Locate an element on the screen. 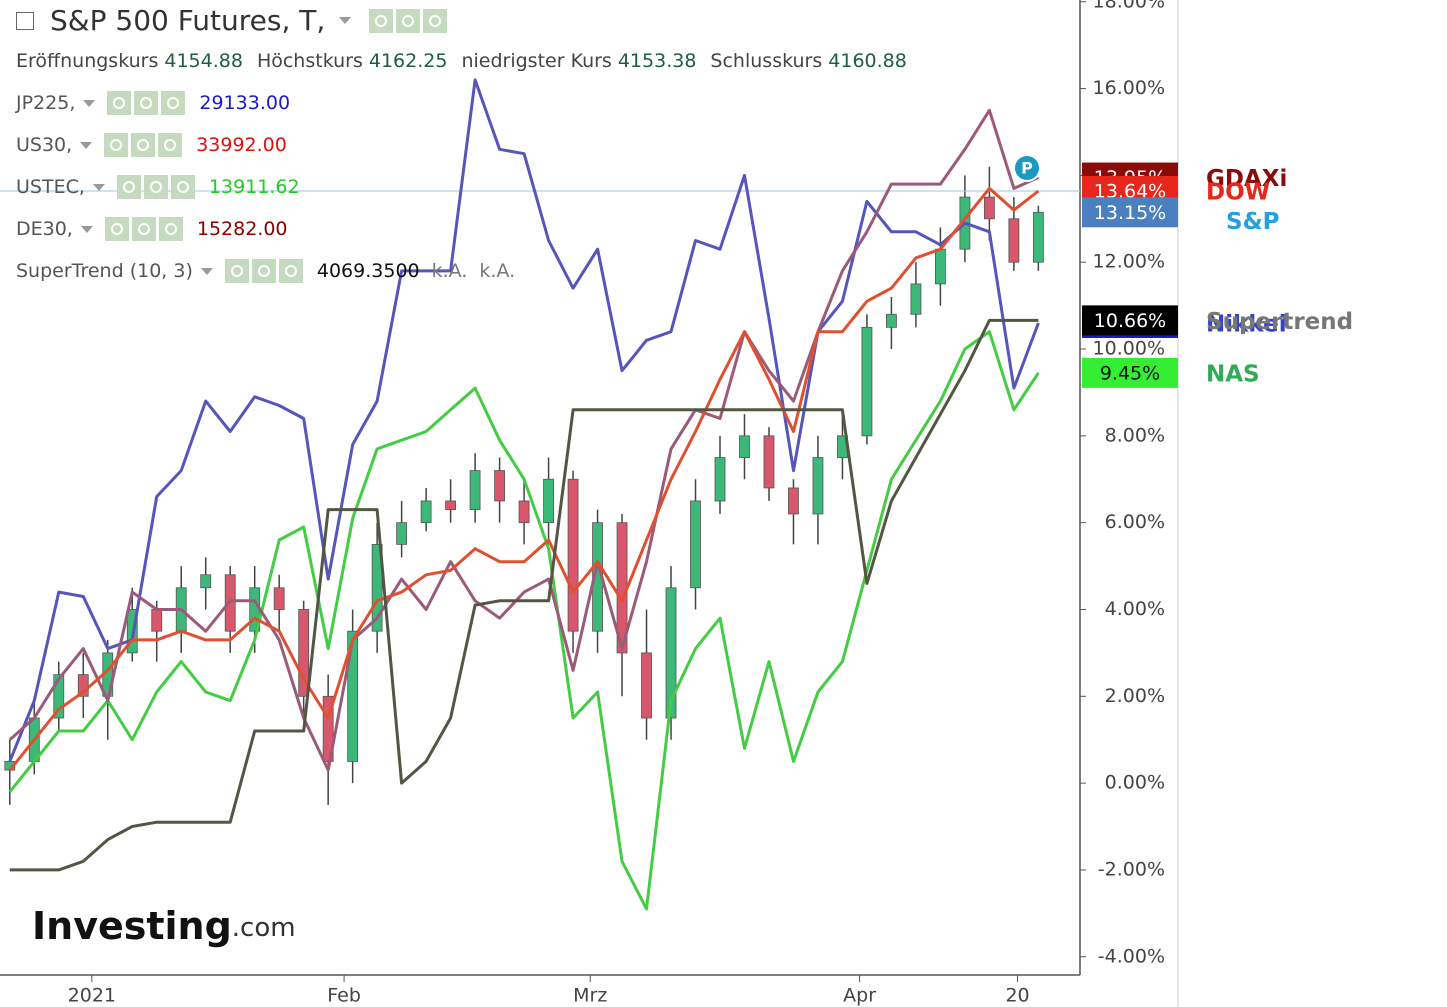 The image size is (1447, 1007). indicator-row: USTEC, 13911.62 is located at coordinates (162, 187).